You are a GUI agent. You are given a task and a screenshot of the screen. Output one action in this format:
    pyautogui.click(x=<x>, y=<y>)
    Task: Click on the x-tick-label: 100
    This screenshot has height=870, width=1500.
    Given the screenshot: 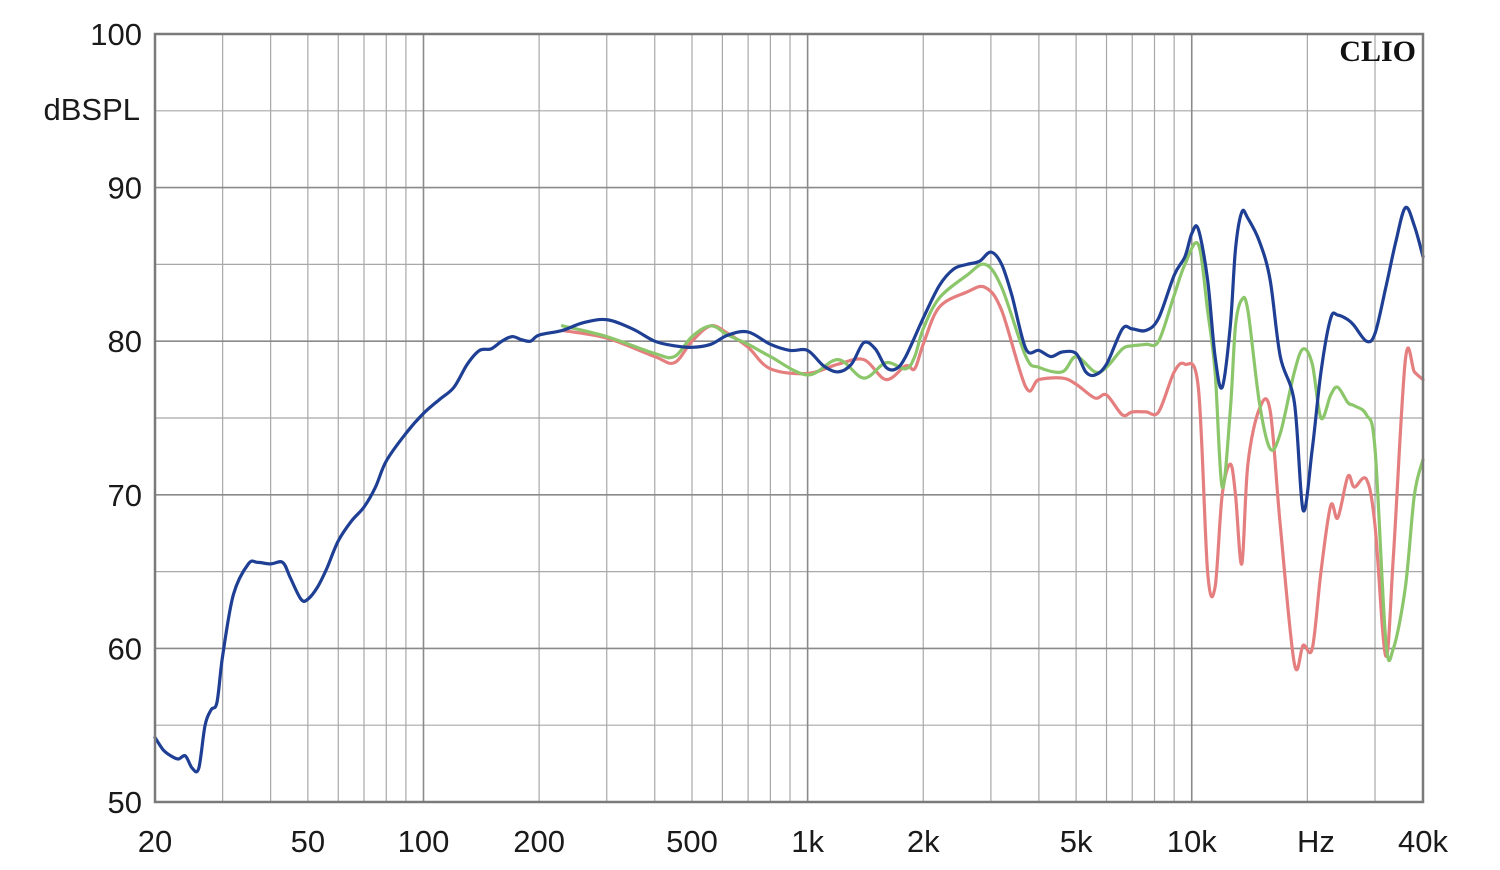 What is the action you would take?
    pyautogui.click(x=424, y=841)
    